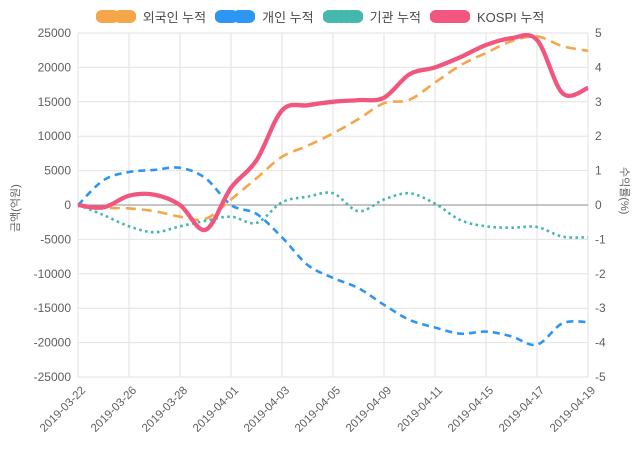  I want to click on y-tick-label-left: 20000, so click(55, 67).